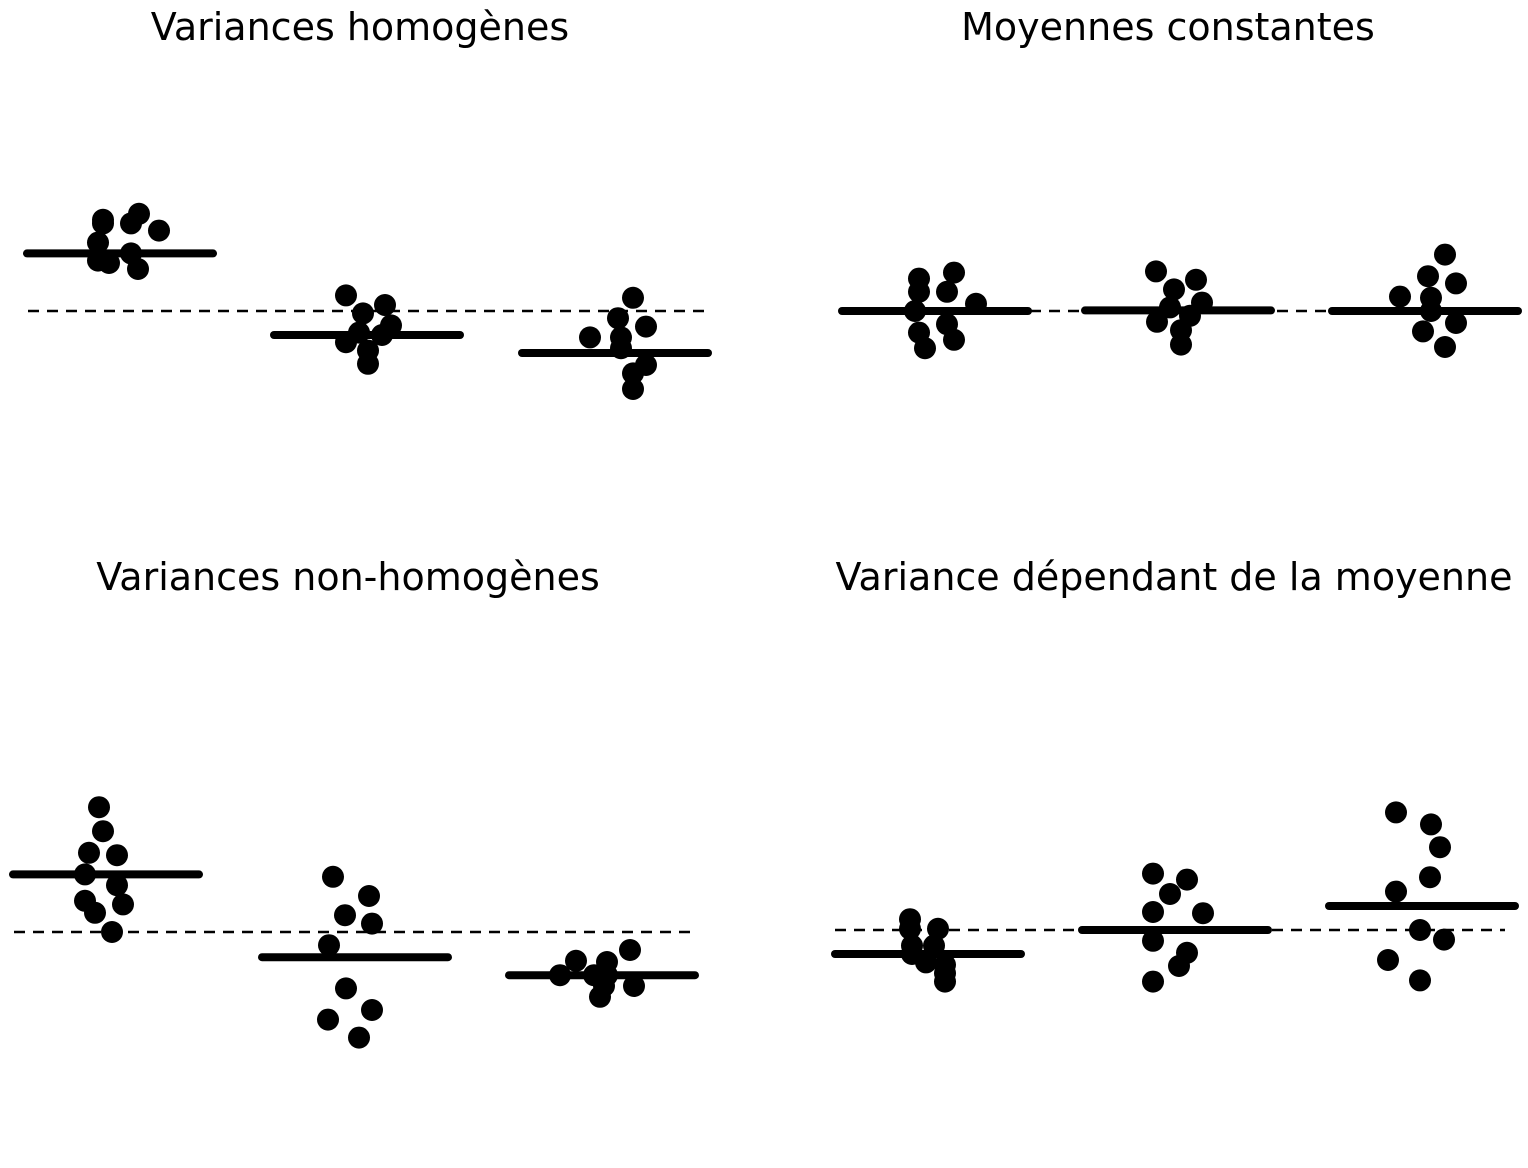  I want to click on panel-2-title: Moyennes constantes, so click(1168, 27).